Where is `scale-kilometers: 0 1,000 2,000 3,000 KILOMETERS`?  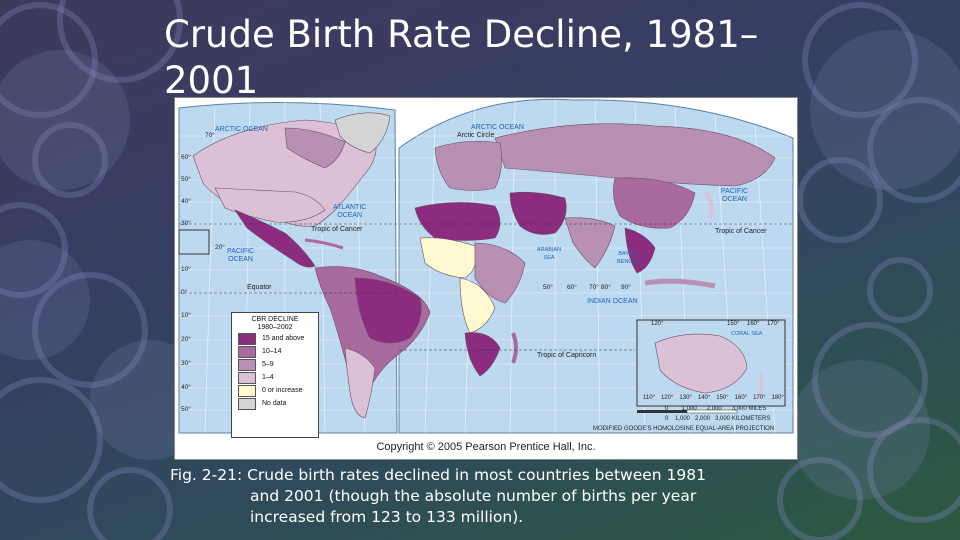
scale-kilometers: 0 1,000 2,000 3,000 KILOMETERS is located at coordinates (718, 419).